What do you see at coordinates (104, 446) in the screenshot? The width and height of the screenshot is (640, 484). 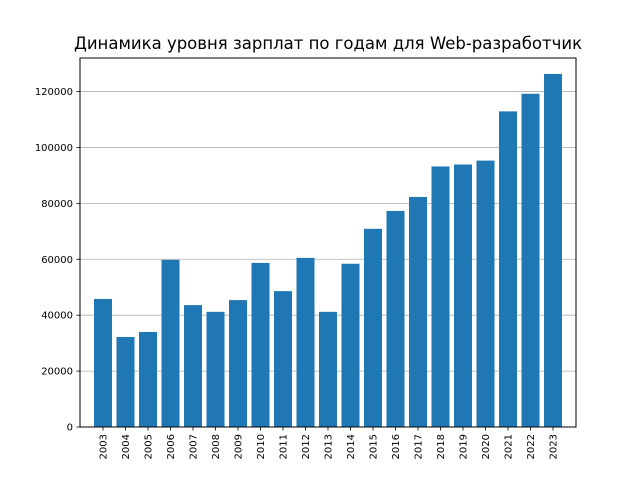 I see `x-tick-label: 2003` at bounding box center [104, 446].